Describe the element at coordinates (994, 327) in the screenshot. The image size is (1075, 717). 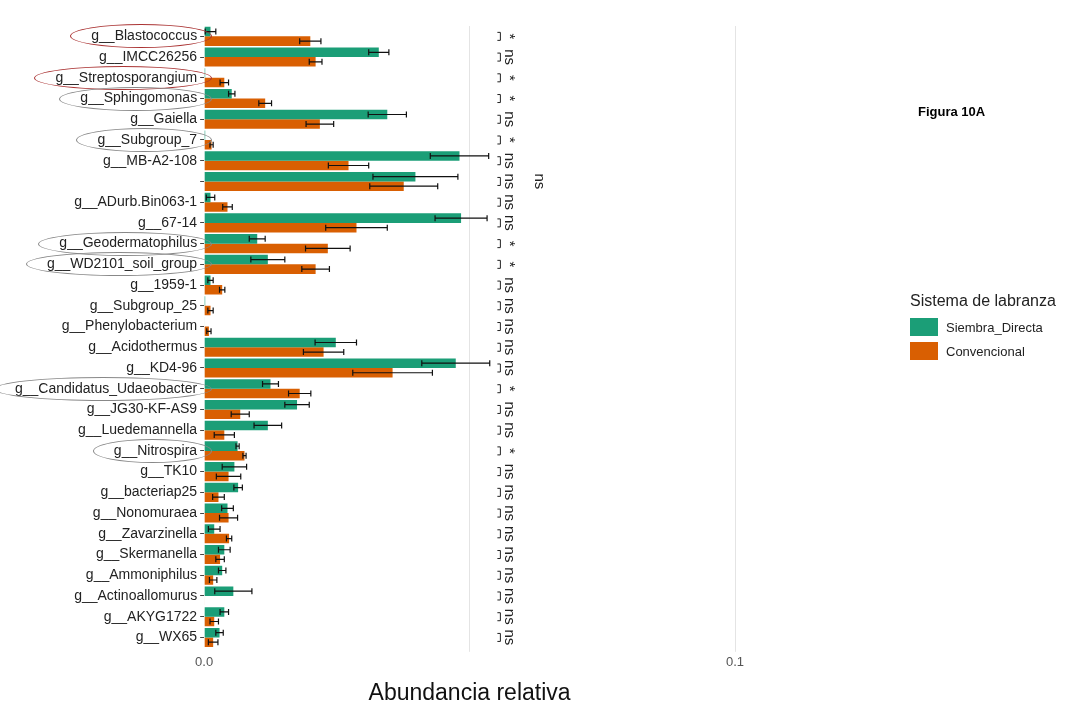
I see `legend-label: Siembra_Directa` at that location.